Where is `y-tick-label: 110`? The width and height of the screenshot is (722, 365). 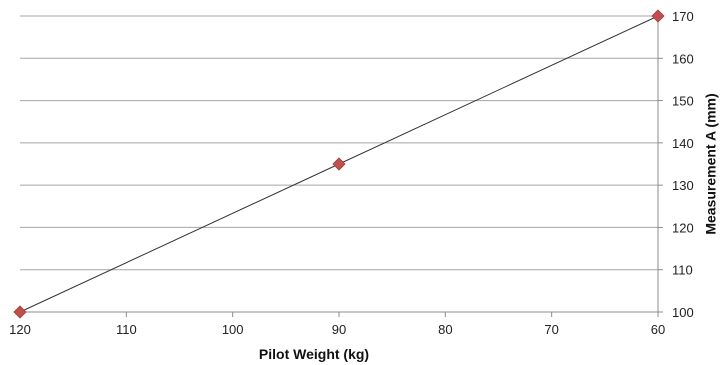 y-tick-label: 110 is located at coordinates (682, 270).